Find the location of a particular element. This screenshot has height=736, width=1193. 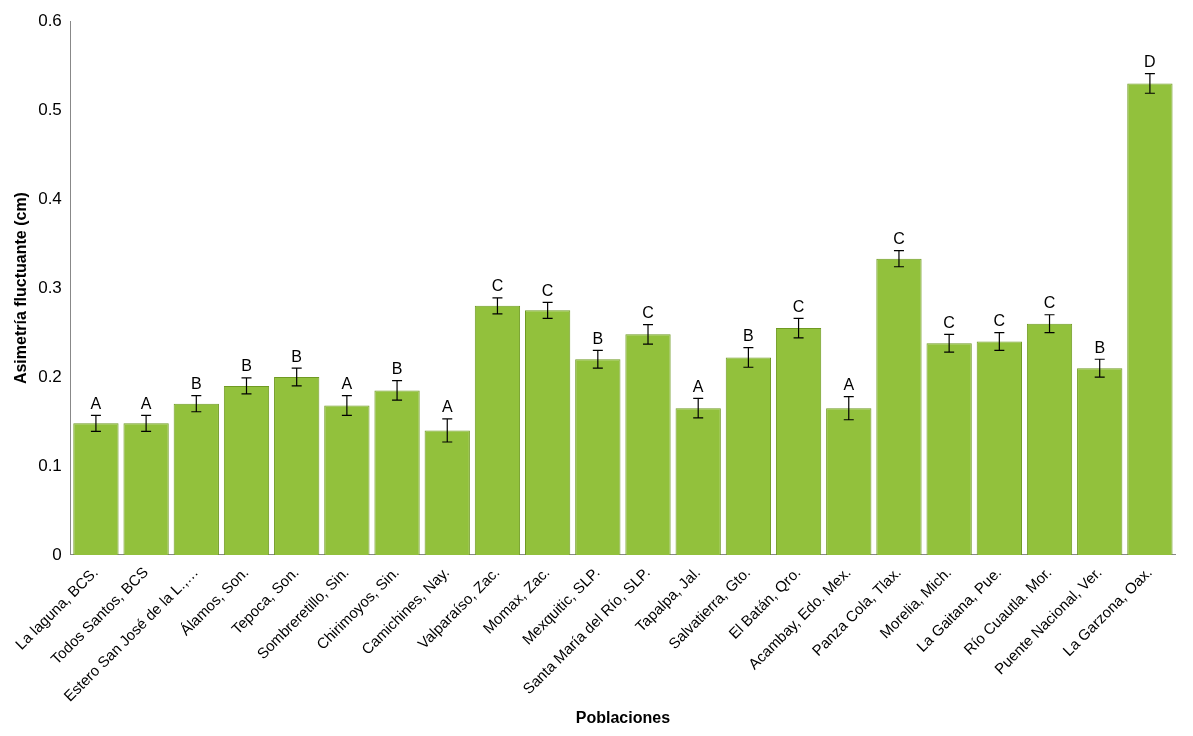

data-label: D is located at coordinates (1150, 62).